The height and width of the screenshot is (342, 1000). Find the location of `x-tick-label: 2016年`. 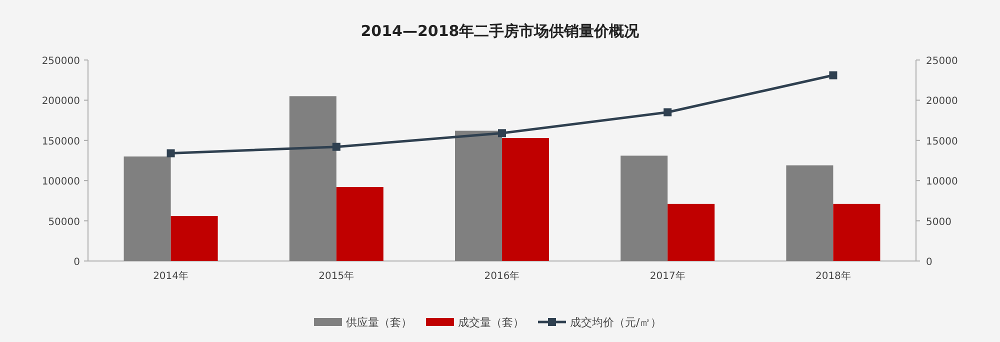

x-tick-label: 2016年 is located at coordinates (502, 276).